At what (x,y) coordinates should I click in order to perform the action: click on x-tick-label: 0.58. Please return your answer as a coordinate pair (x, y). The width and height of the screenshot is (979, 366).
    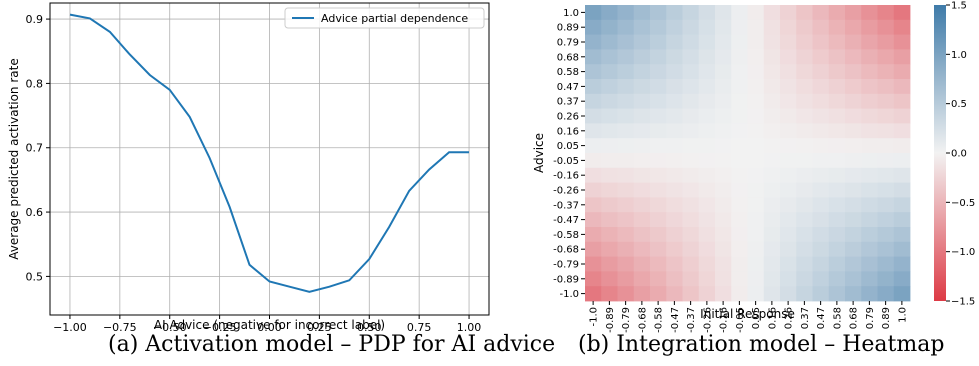
    Looking at the image, I should click on (837, 318).